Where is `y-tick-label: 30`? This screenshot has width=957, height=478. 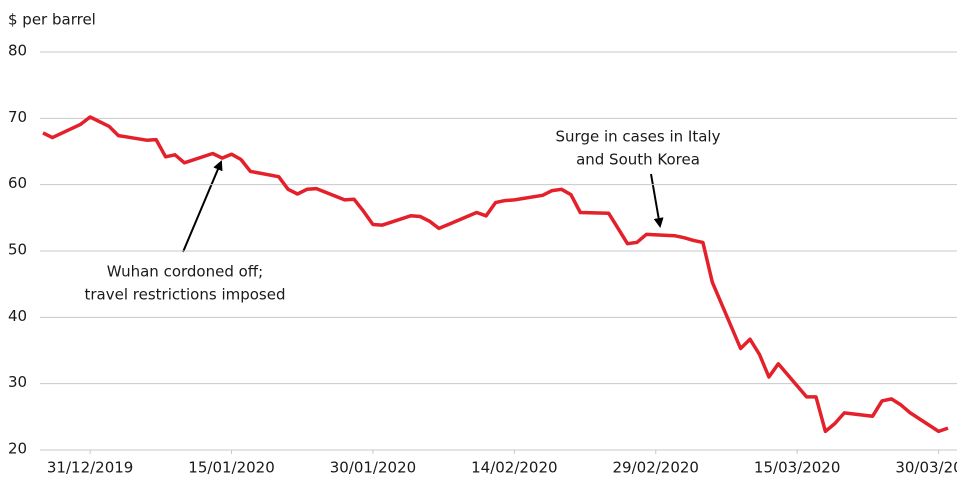 y-tick-label: 30 is located at coordinates (17, 382).